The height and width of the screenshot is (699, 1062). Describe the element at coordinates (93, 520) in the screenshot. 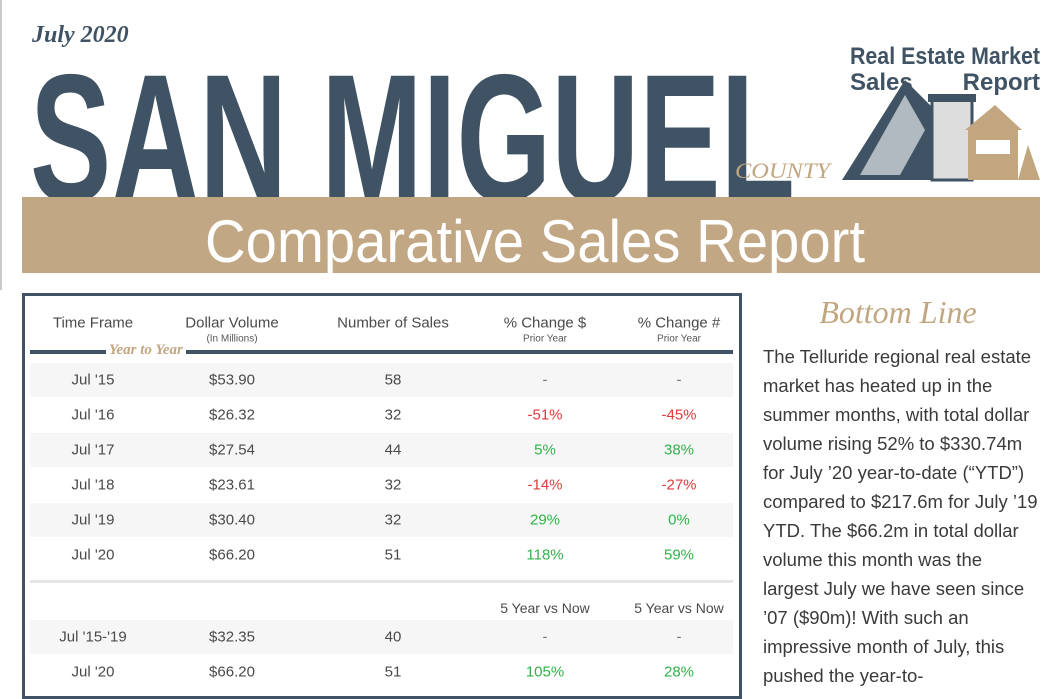

I see `table-cell: Jul '19` at that location.